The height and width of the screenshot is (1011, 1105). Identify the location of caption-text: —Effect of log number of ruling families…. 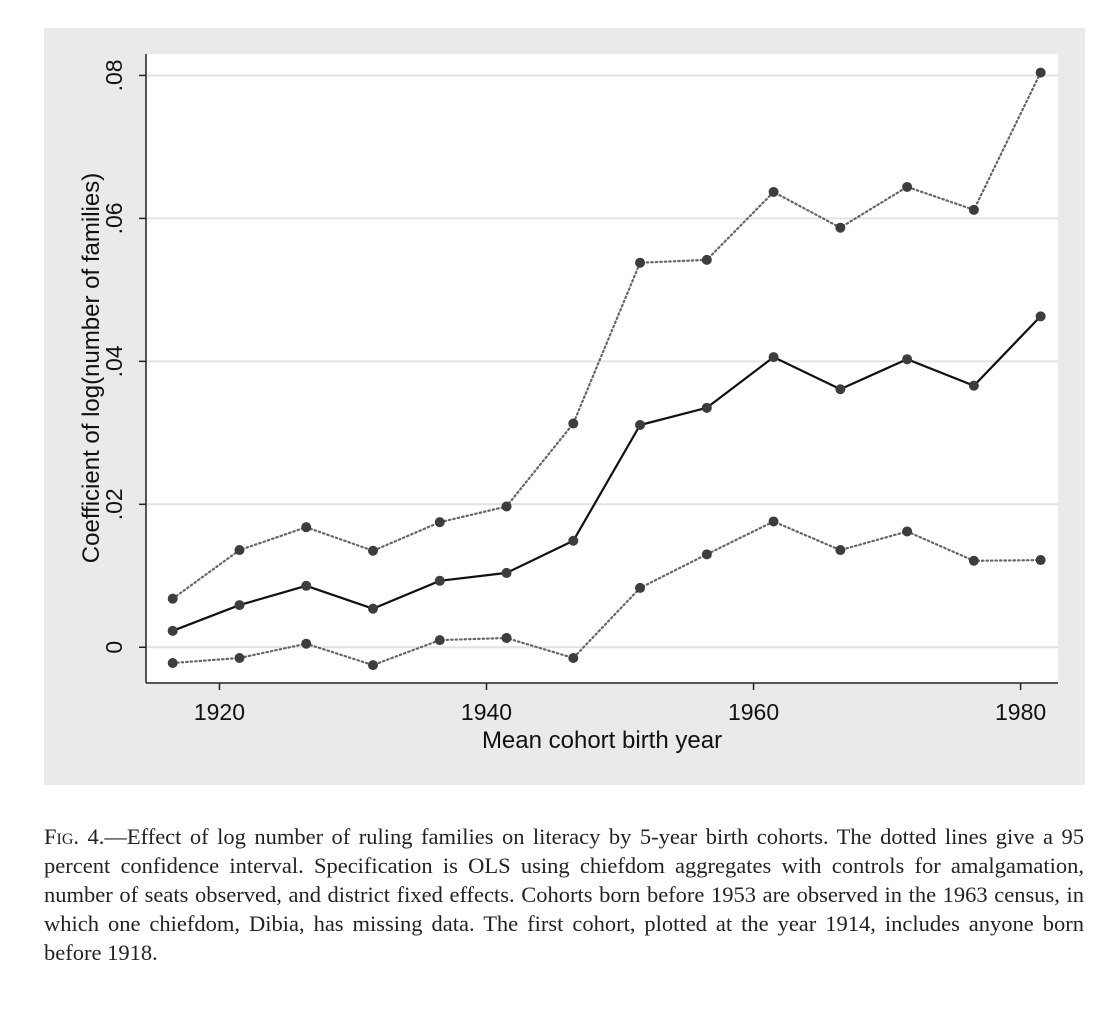
(564, 894).